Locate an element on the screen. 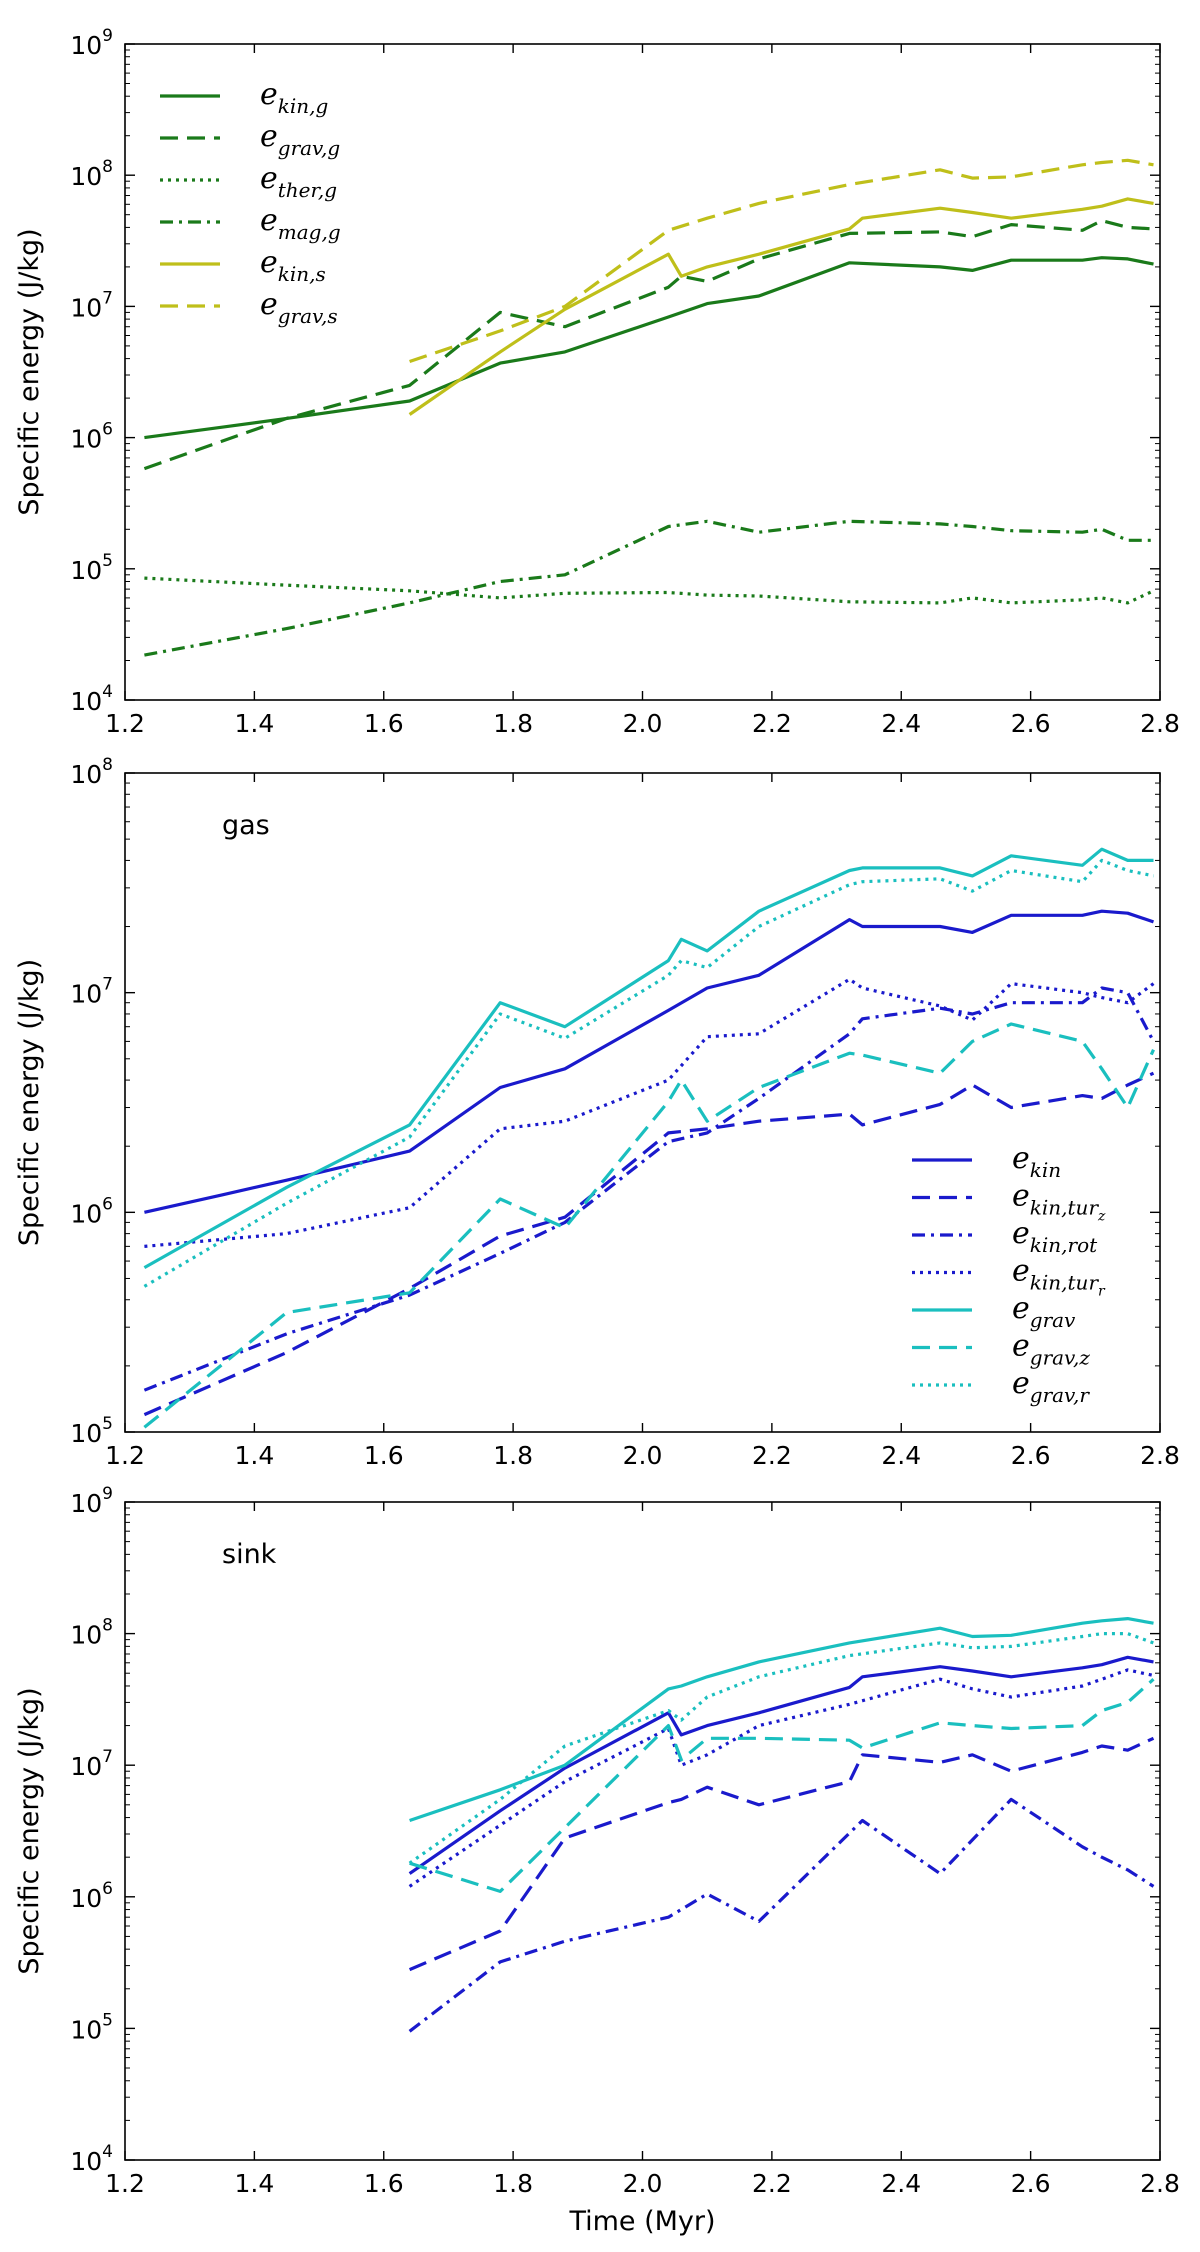  legend-label: egrav,s is located at coordinates (299, 307).